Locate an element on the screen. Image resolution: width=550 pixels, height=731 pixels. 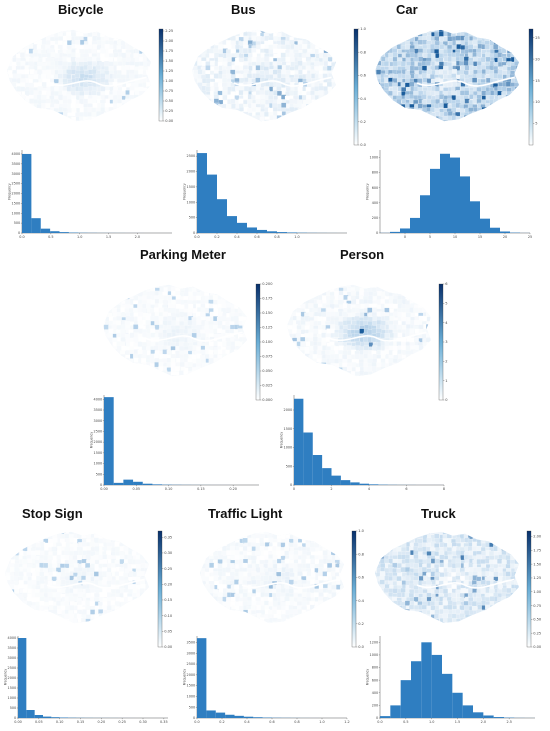
colorbar-tick-label: 0.200 is located at coordinates (267, 284).